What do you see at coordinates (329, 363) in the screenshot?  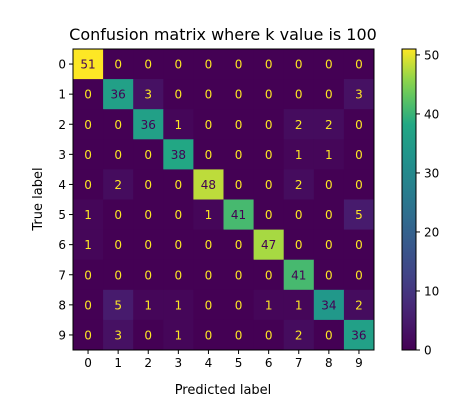 I see `x-tick-label: 8` at bounding box center [329, 363].